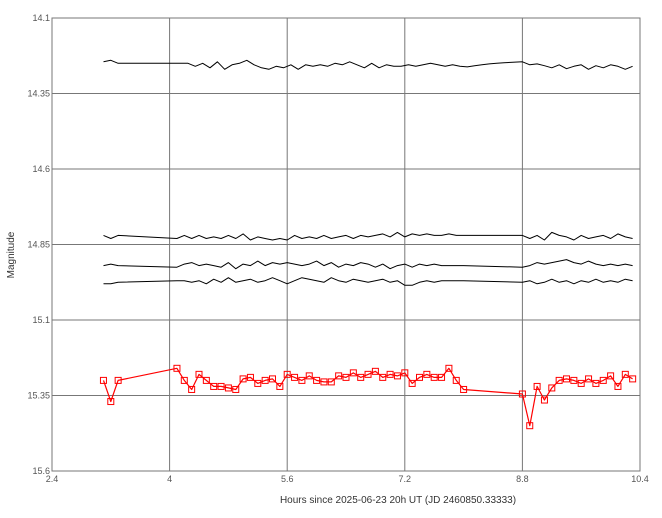  Describe the element at coordinates (367, 397) in the screenshot. I see `target-star-line` at that location.